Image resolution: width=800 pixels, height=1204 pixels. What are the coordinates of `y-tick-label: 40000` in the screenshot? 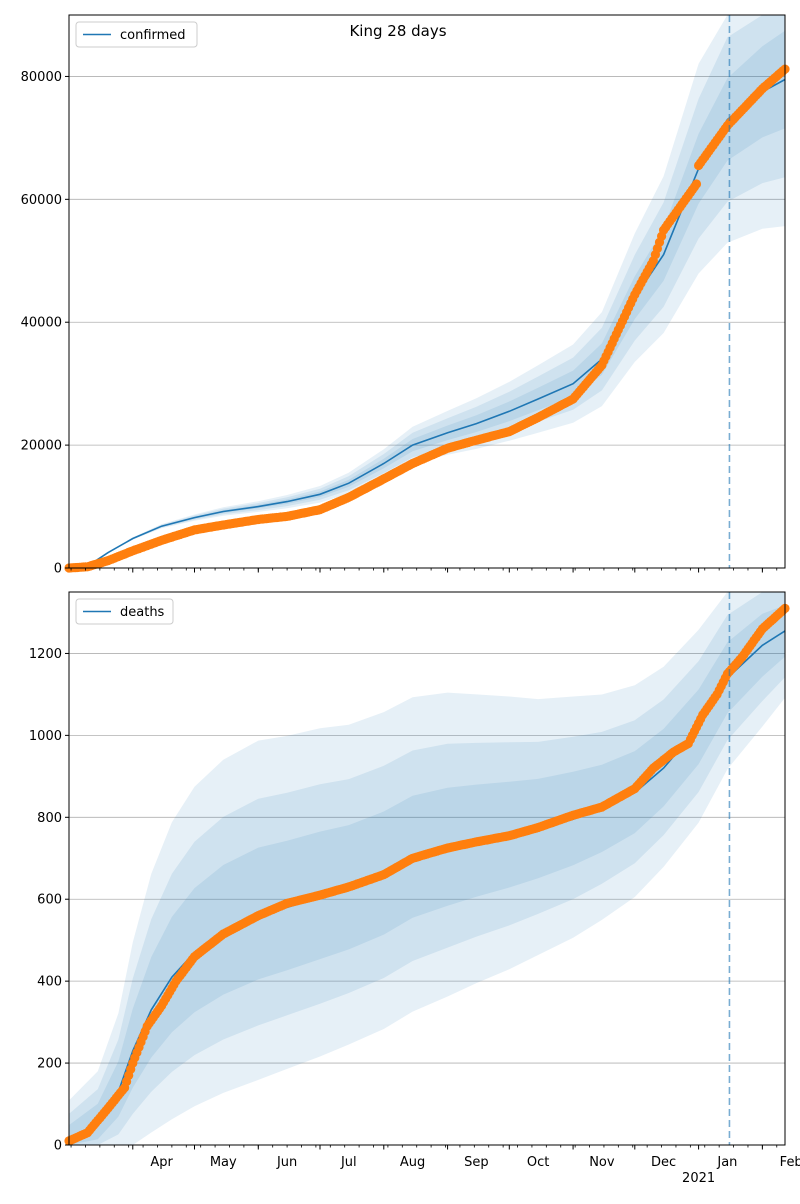 It's located at (41, 323).